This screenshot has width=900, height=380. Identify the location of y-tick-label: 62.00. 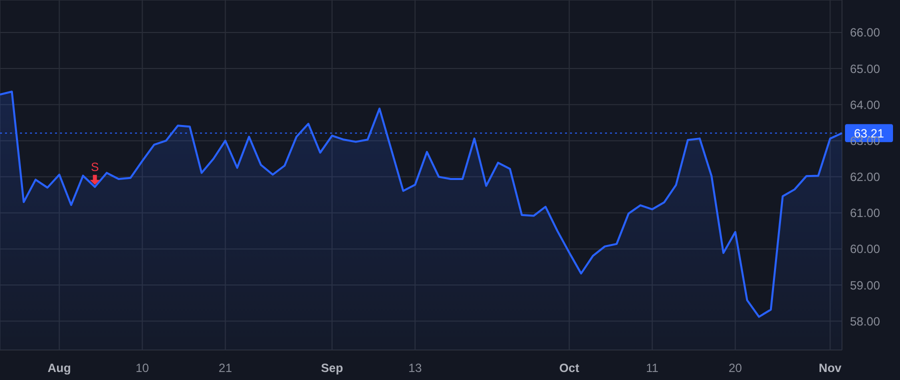
(865, 177).